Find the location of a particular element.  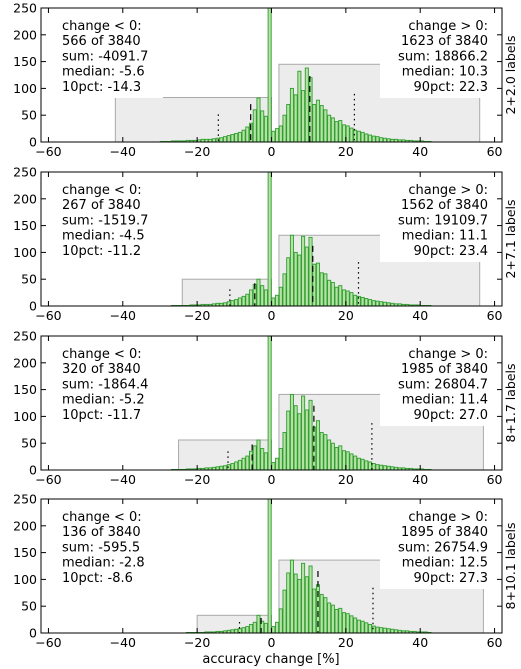

positive-annotation-line: sum: 26754.9 is located at coordinates (443, 547).